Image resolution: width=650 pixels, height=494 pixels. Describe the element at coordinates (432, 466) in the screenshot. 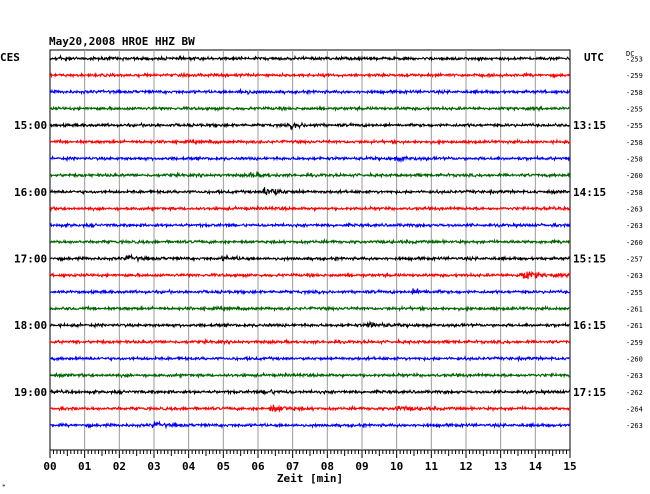

I see `x-tick-label: 11` at that location.